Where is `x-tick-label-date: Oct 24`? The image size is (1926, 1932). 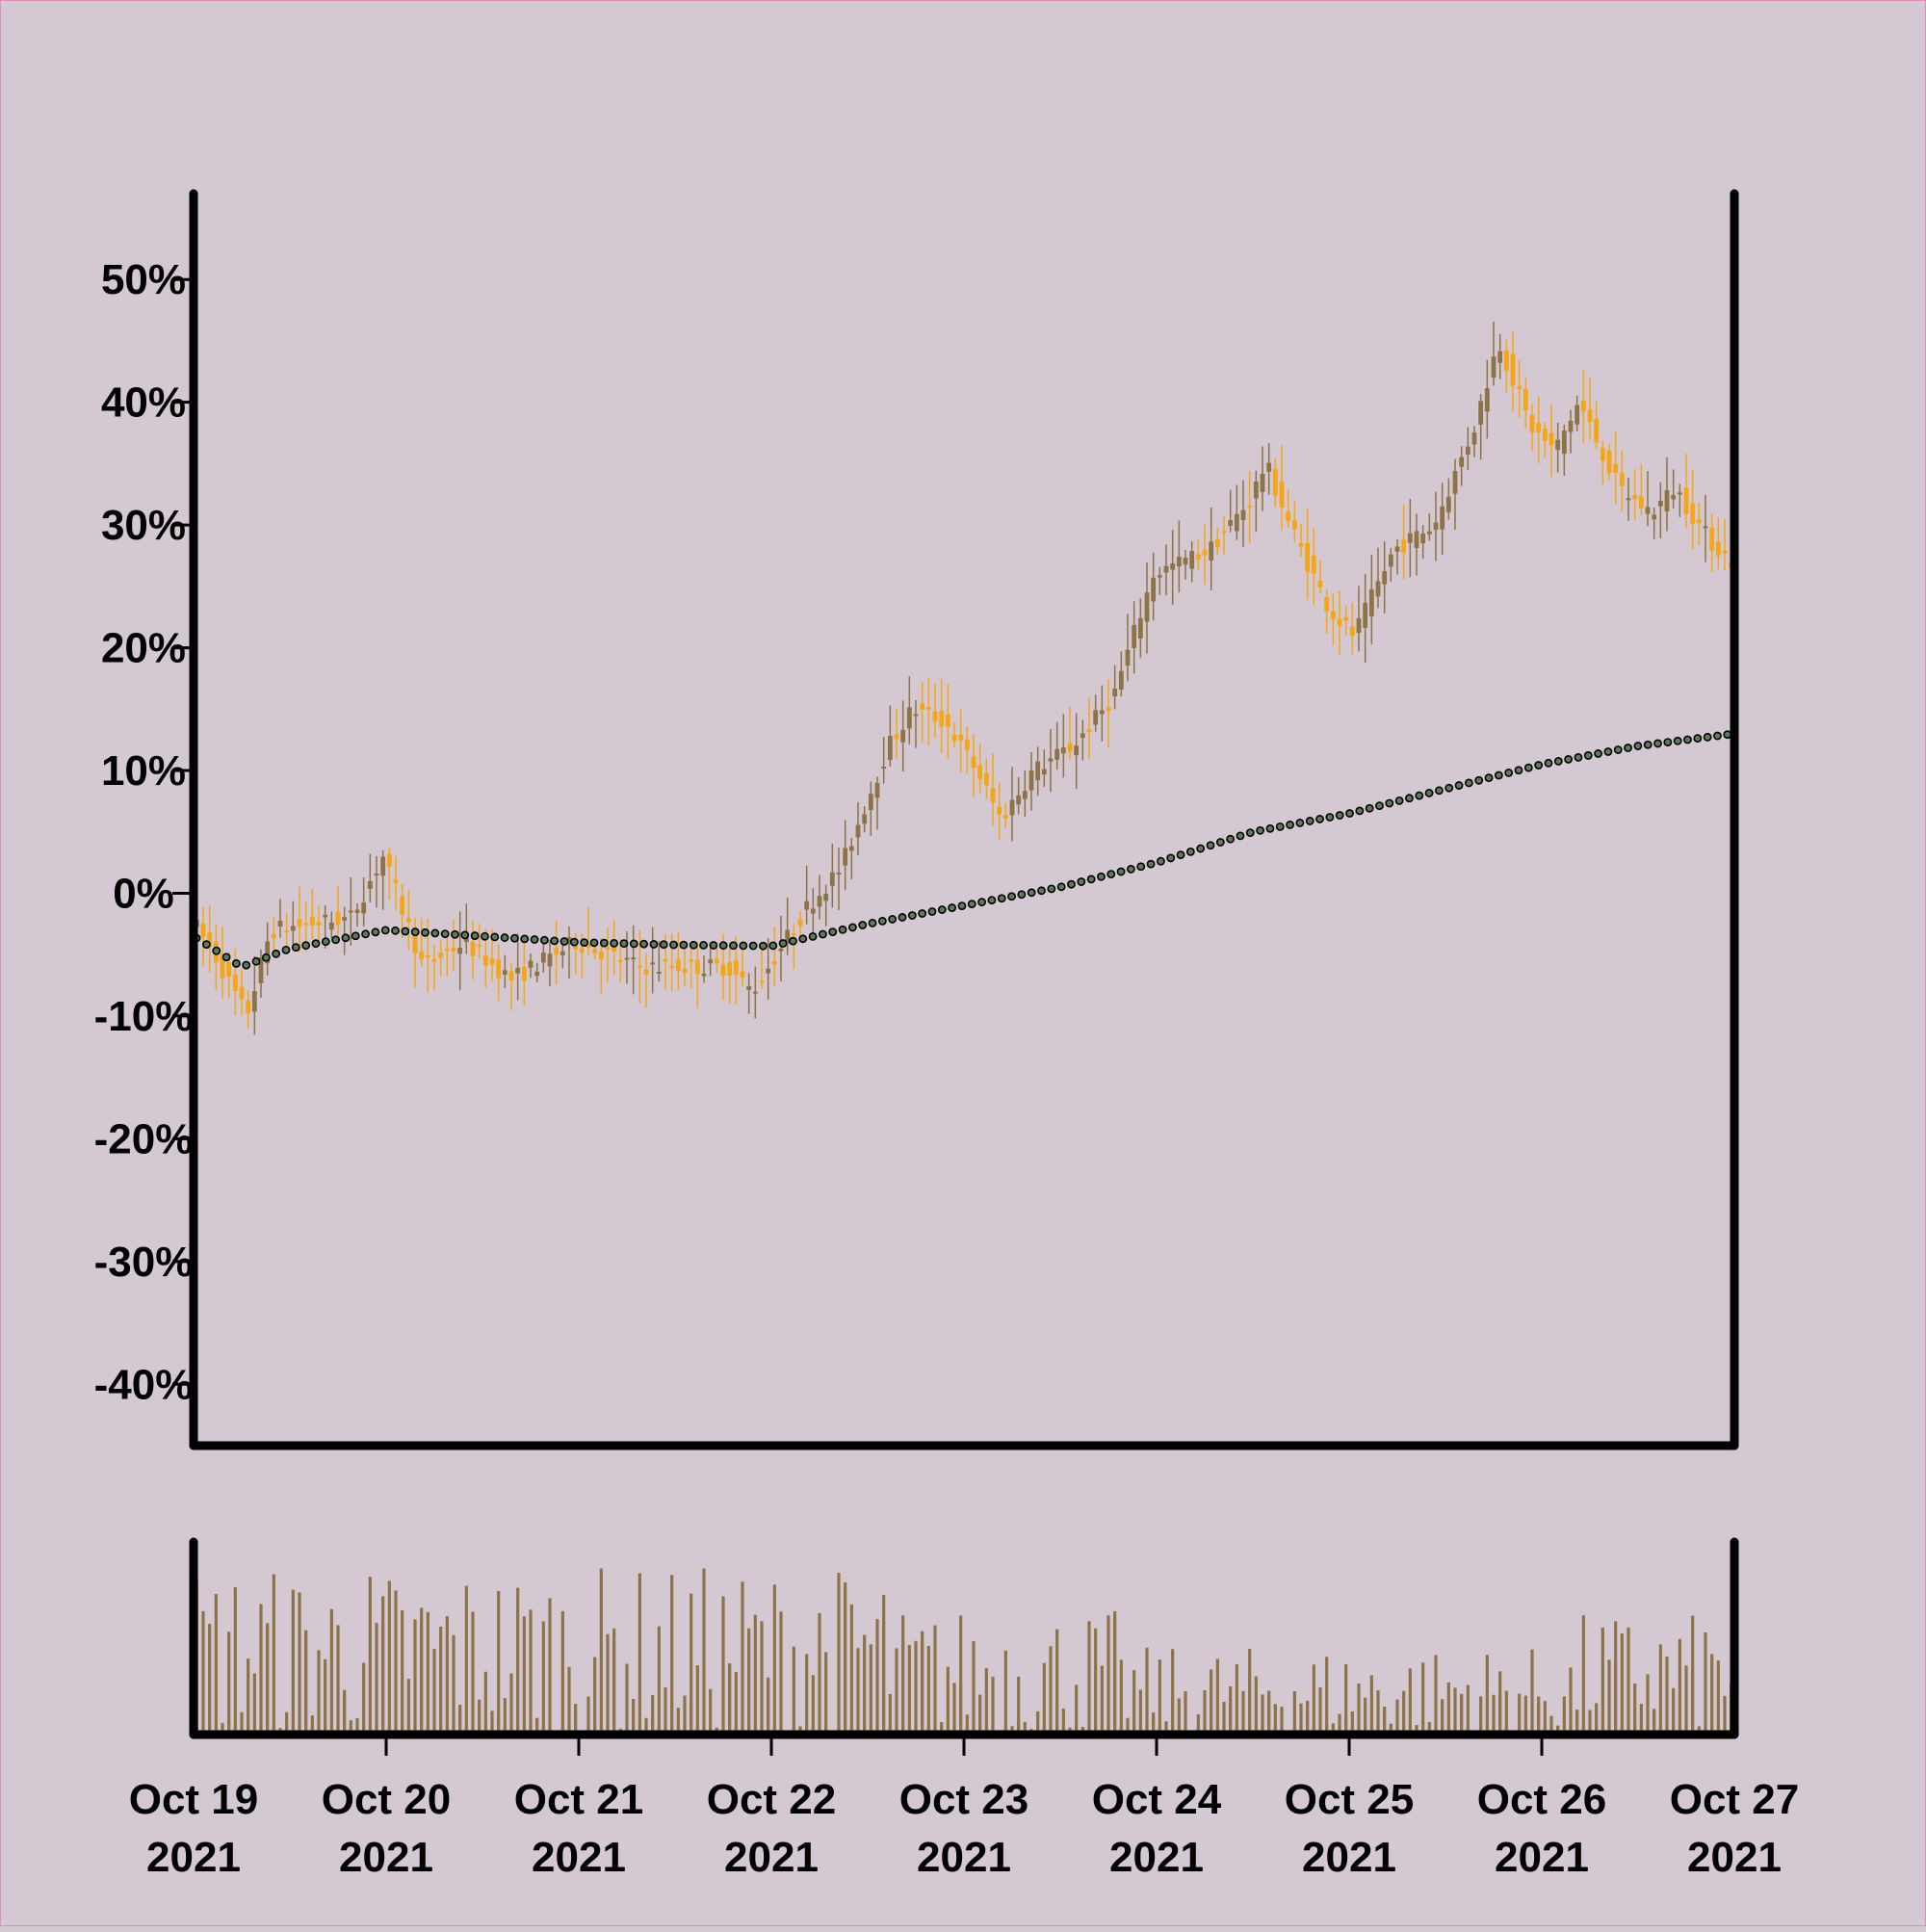 x-tick-label-date: Oct 24 is located at coordinates (1157, 1799).